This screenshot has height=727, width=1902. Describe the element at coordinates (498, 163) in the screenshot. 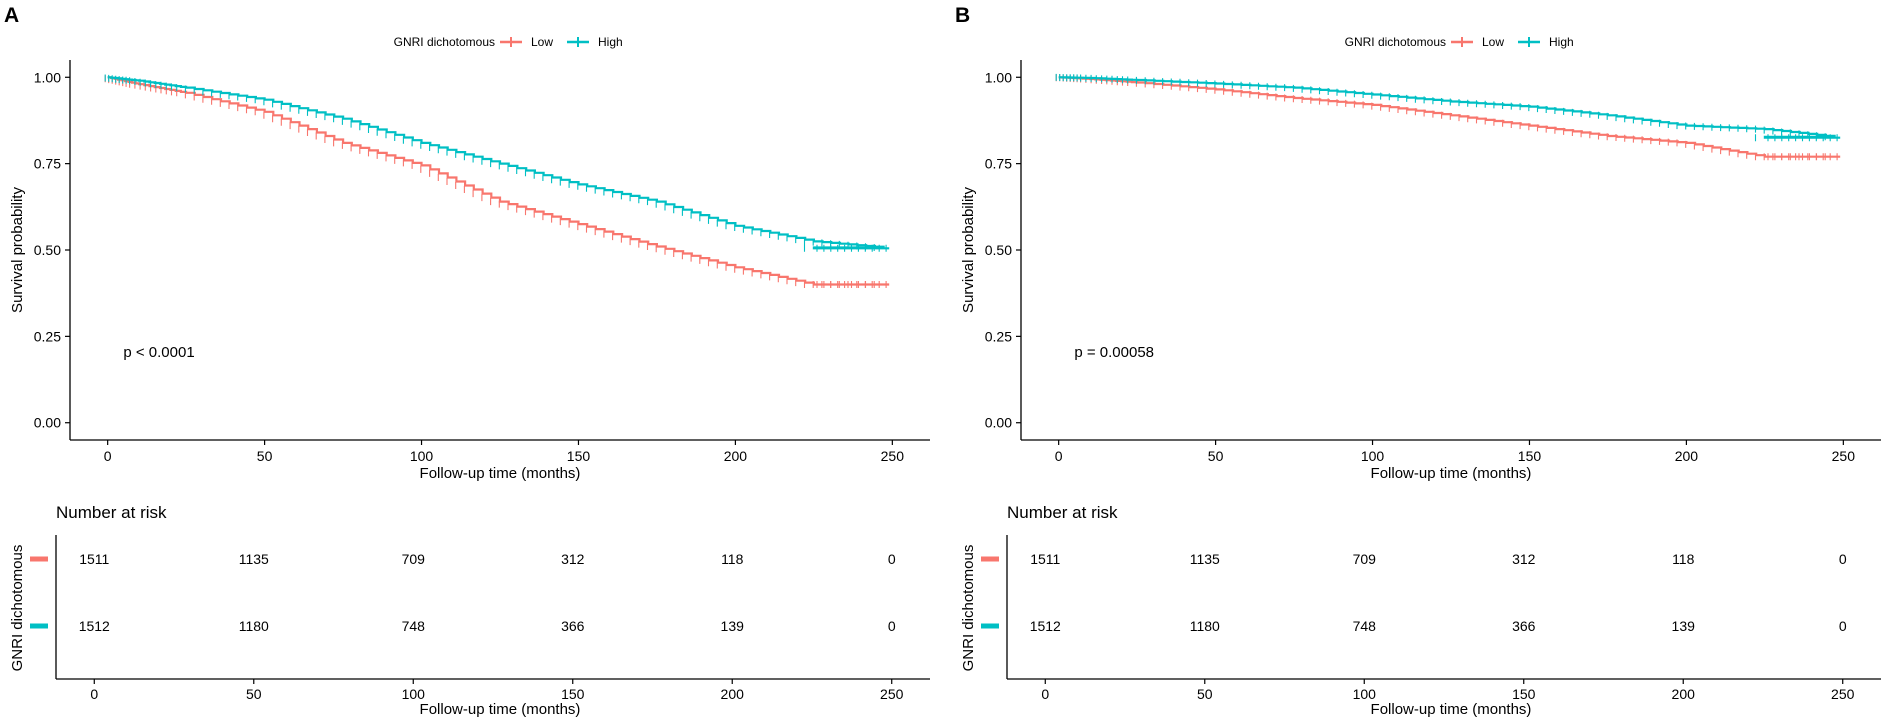

I see `survival-curve-high` at that location.